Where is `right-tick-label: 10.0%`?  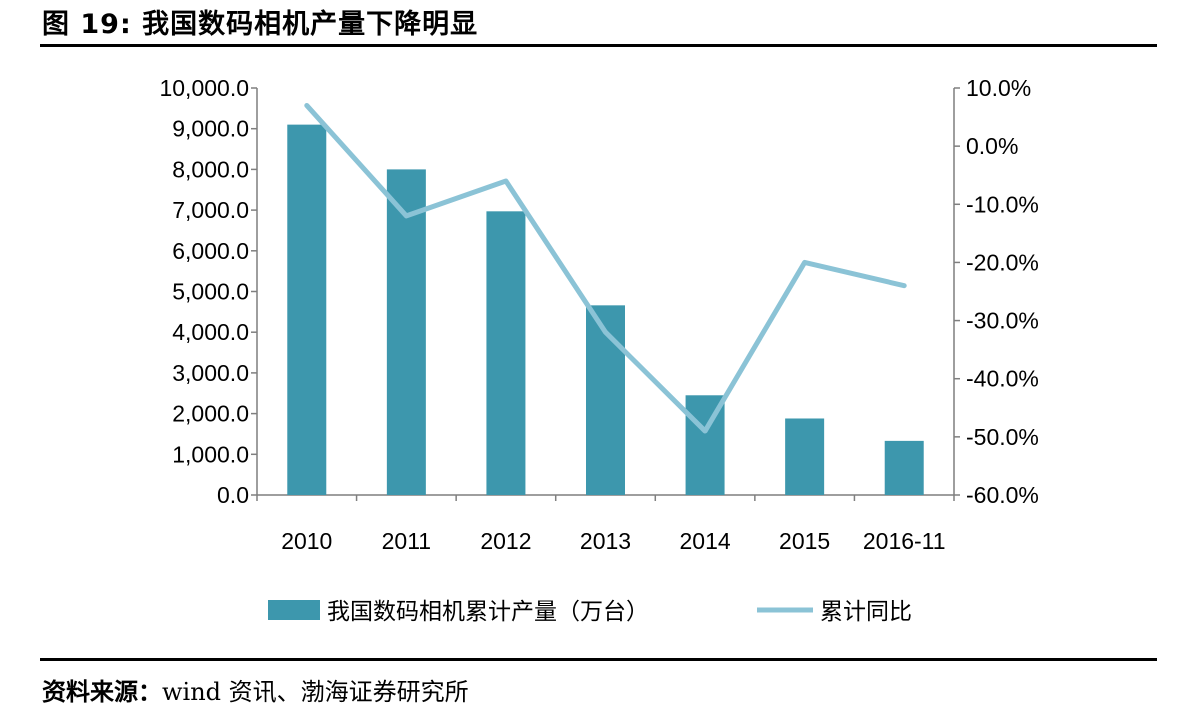
right-tick-label: 10.0% is located at coordinates (998, 88).